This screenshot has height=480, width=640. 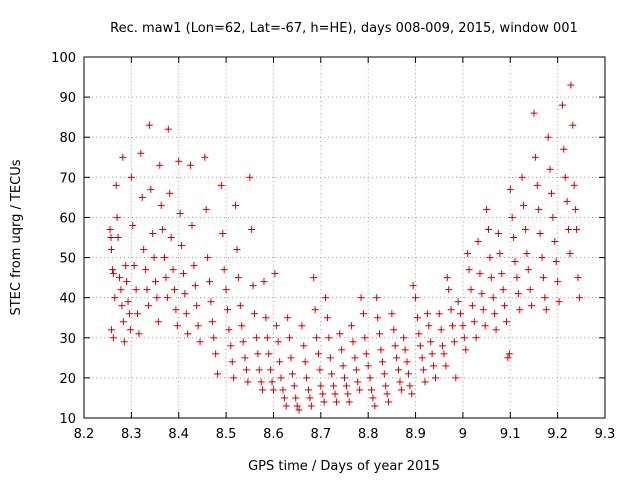 What do you see at coordinates (67, 138) in the screenshot?
I see `y-tick-label: 80` at bounding box center [67, 138].